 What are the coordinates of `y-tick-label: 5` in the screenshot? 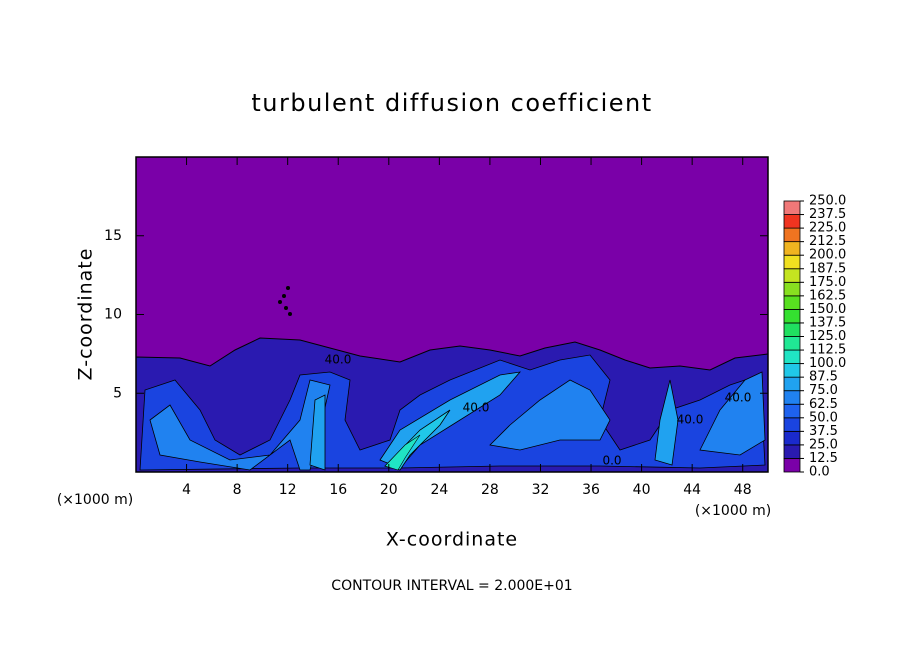 It's located at (117, 393).